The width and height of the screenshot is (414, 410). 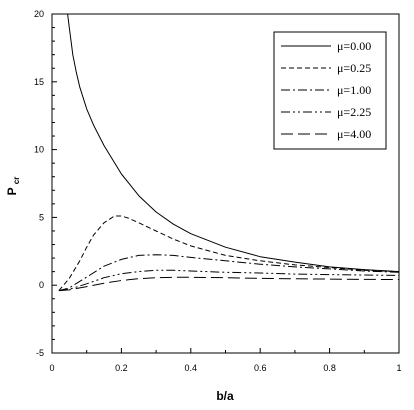 I want to click on y-axis-title-sub: cr, so click(x=16, y=181).